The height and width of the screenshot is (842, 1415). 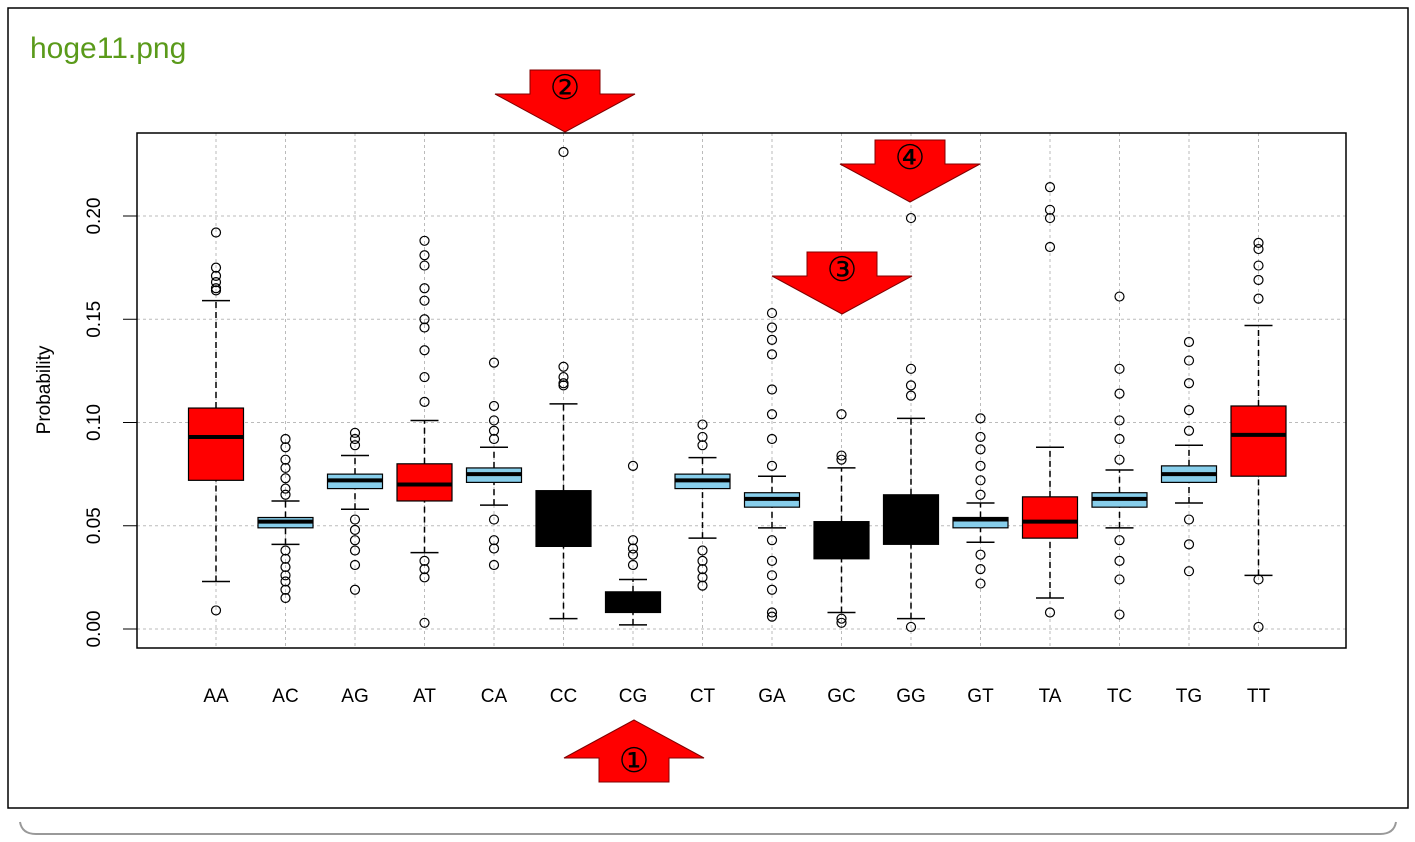 What do you see at coordinates (911, 696) in the screenshot?
I see `x-tick-label: GG` at bounding box center [911, 696].